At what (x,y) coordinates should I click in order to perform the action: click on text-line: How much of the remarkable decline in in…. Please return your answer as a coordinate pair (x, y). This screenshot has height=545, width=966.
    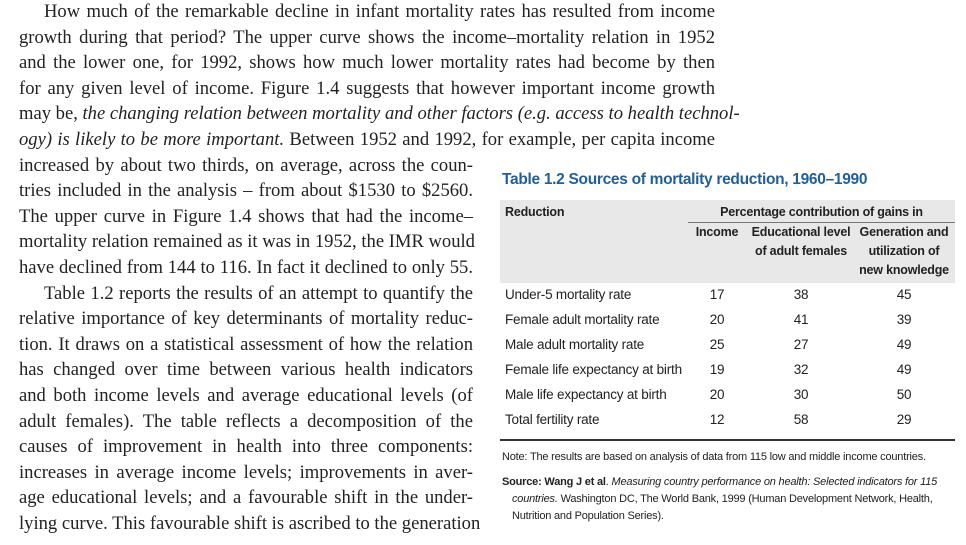
    Looking at the image, I should click on (379, 11).